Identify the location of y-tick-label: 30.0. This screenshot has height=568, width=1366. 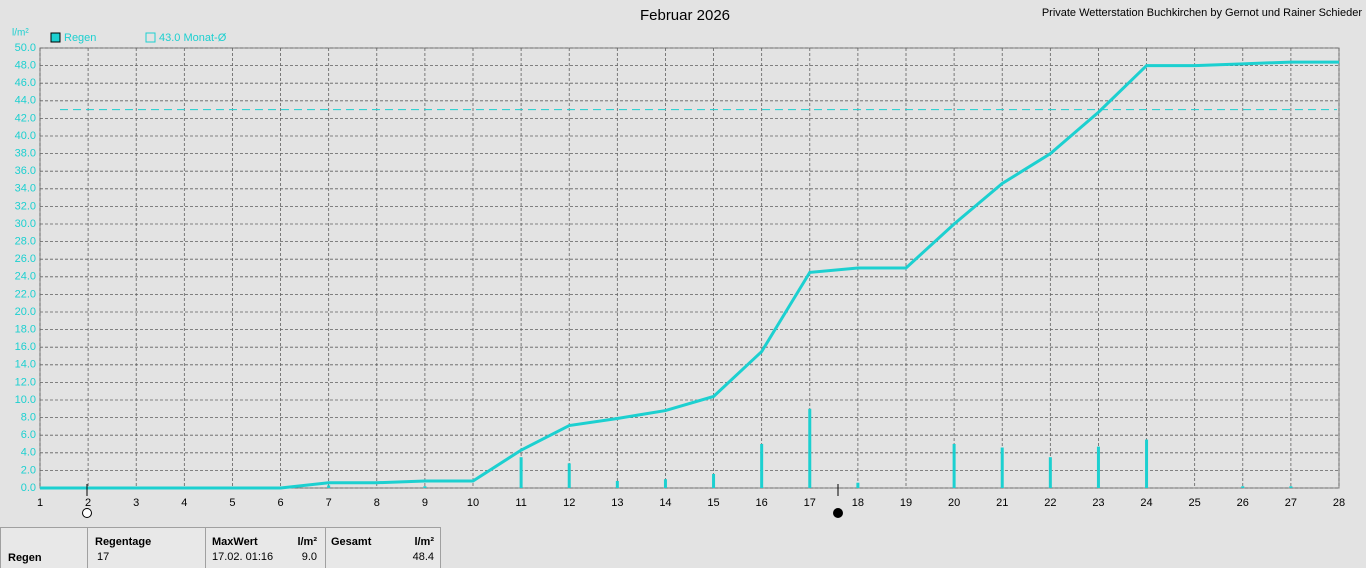
(25, 224).